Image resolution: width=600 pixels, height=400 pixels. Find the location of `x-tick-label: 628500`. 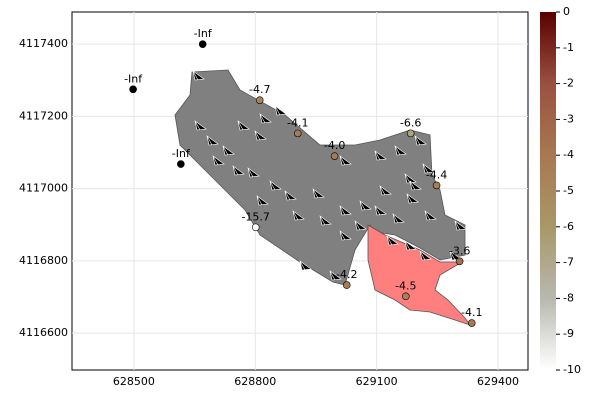

x-tick-label: 628500 is located at coordinates (134, 381).